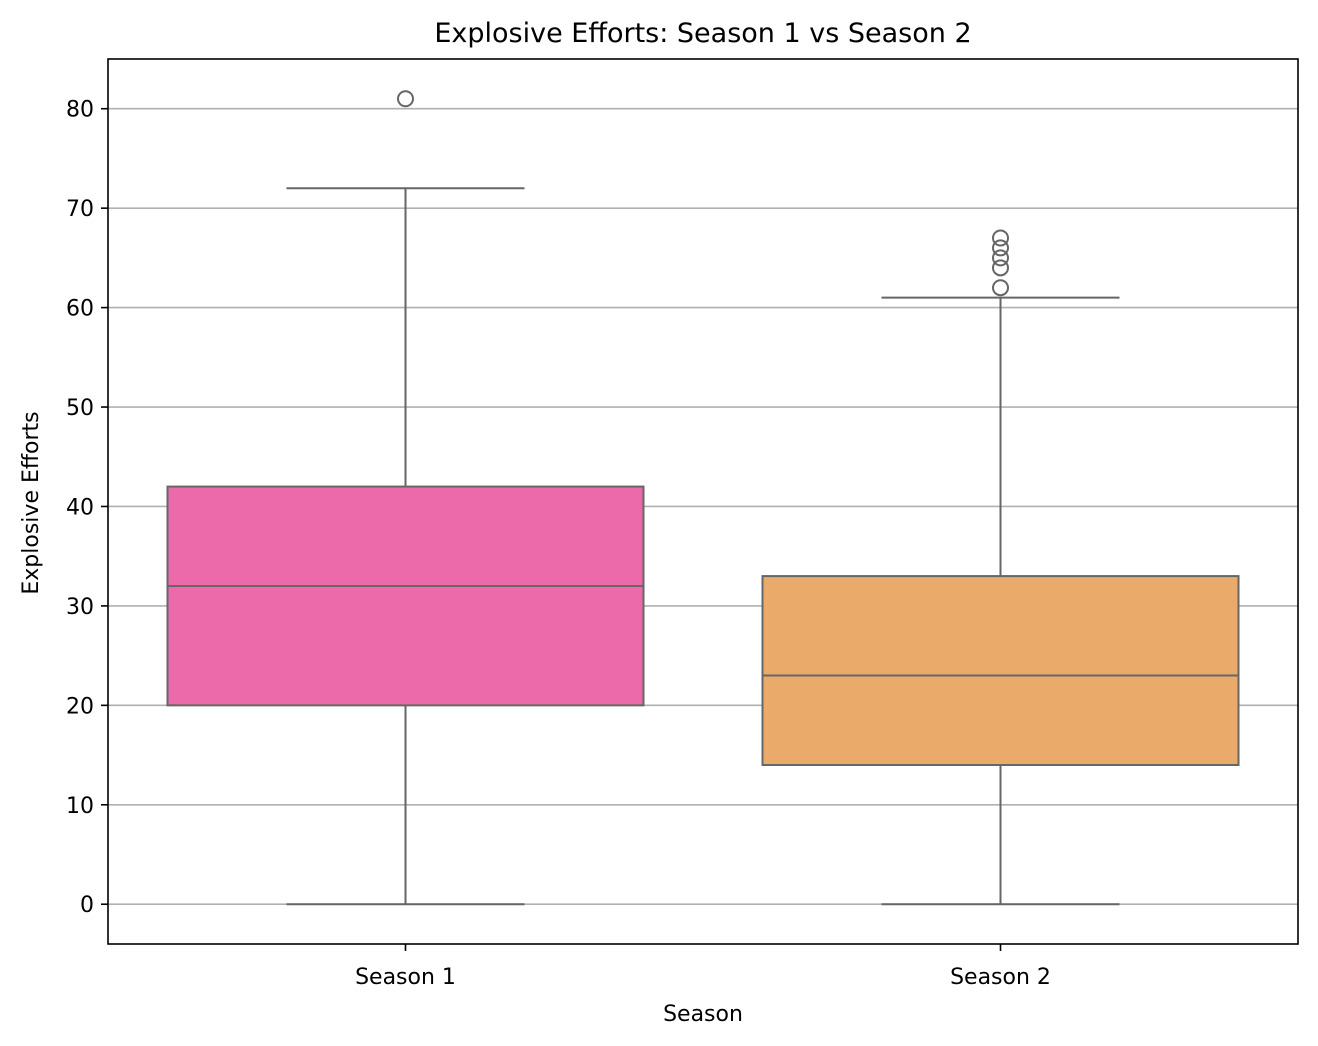 This screenshot has height=1046, width=1318. I want to click on chart-title: Explosive Efforts: Season 1 vs Season 2, so click(702, 33).